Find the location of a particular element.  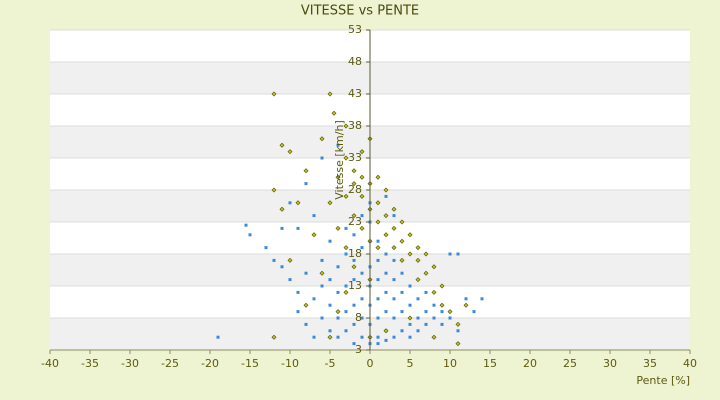

x-axis-title: Pente [%] is located at coordinates (663, 380).